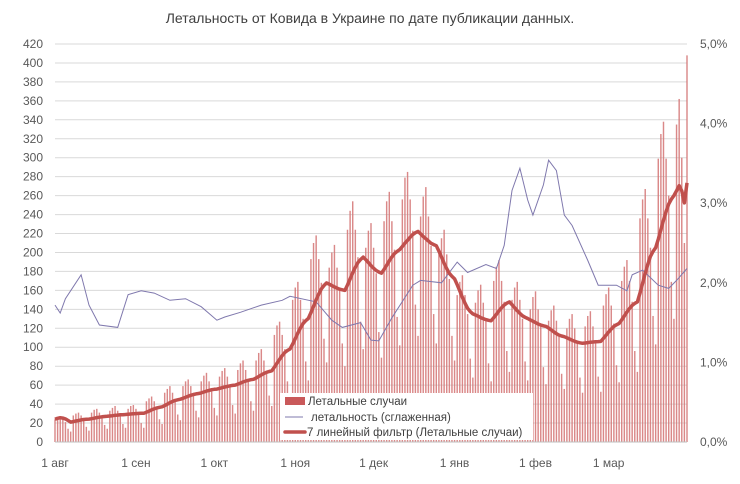 Image resolution: width=740 pixels, height=484 pixels. I want to click on x-tick-label: 1 авг, so click(55, 463).